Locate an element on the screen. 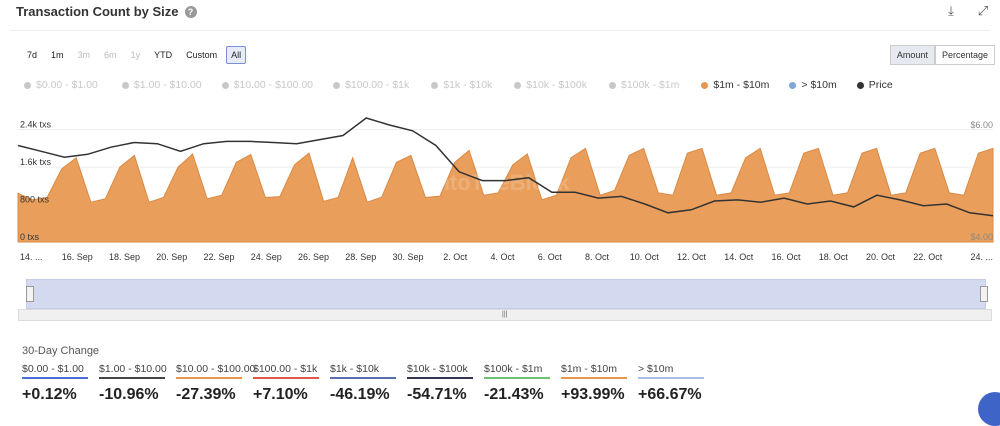 Image resolution: width=1000 pixels, height=426 pixels. range-button-4: 1y is located at coordinates (135, 55).